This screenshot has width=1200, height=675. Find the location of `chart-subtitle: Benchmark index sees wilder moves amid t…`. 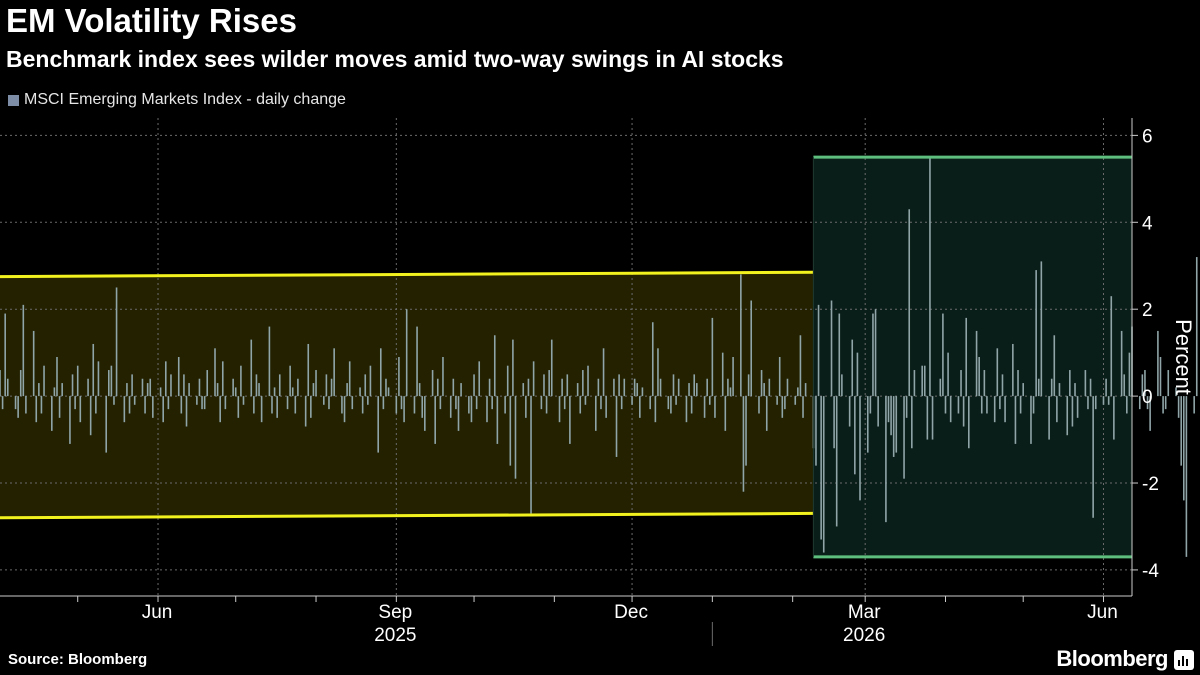

chart-subtitle: Benchmark index sees wilder moves amid t… is located at coordinates (395, 59).